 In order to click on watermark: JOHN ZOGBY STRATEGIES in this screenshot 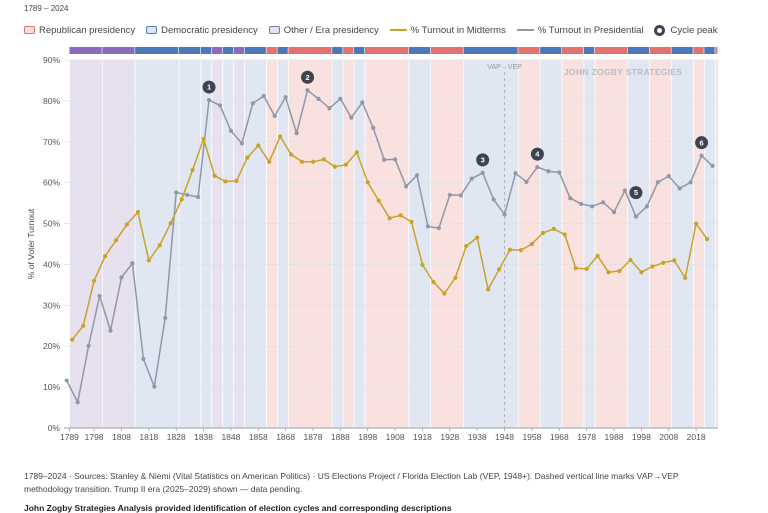, I will do `click(623, 72)`.